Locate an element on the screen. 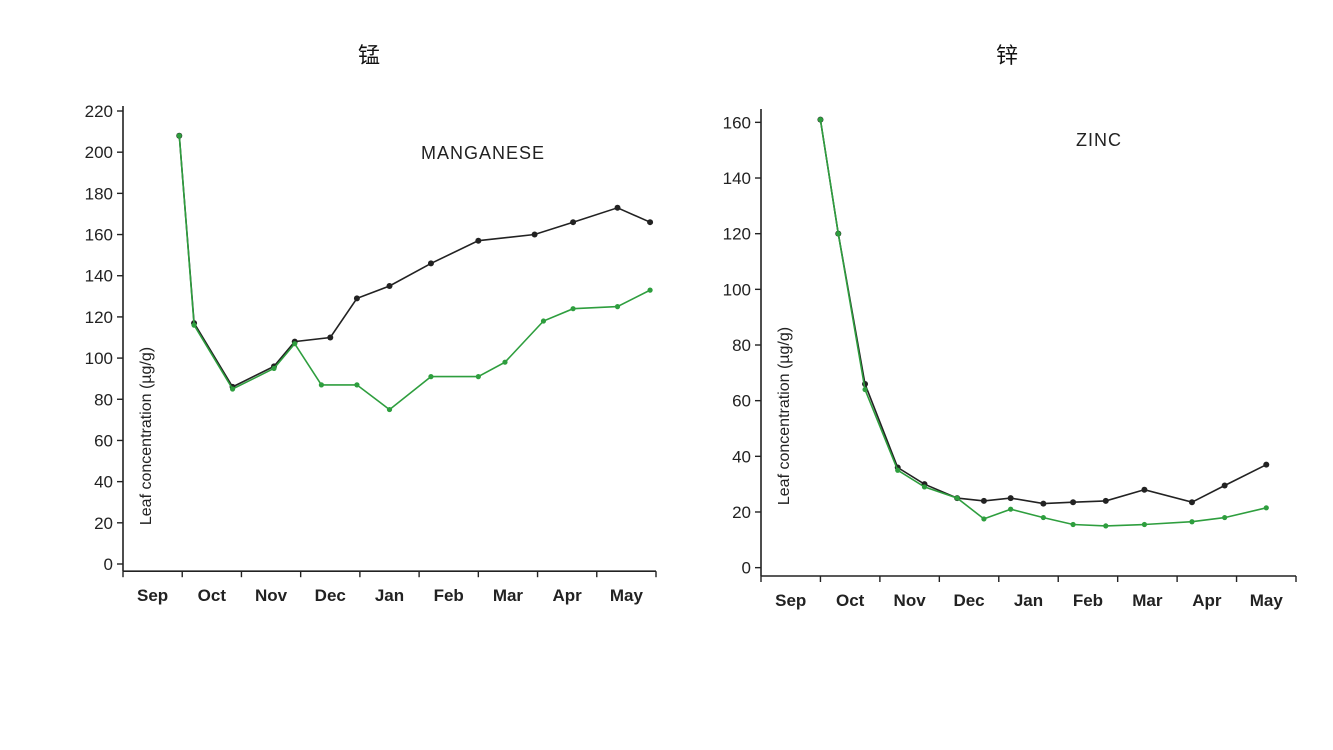  zinc-x-tick-label: May is located at coordinates (1267, 600).